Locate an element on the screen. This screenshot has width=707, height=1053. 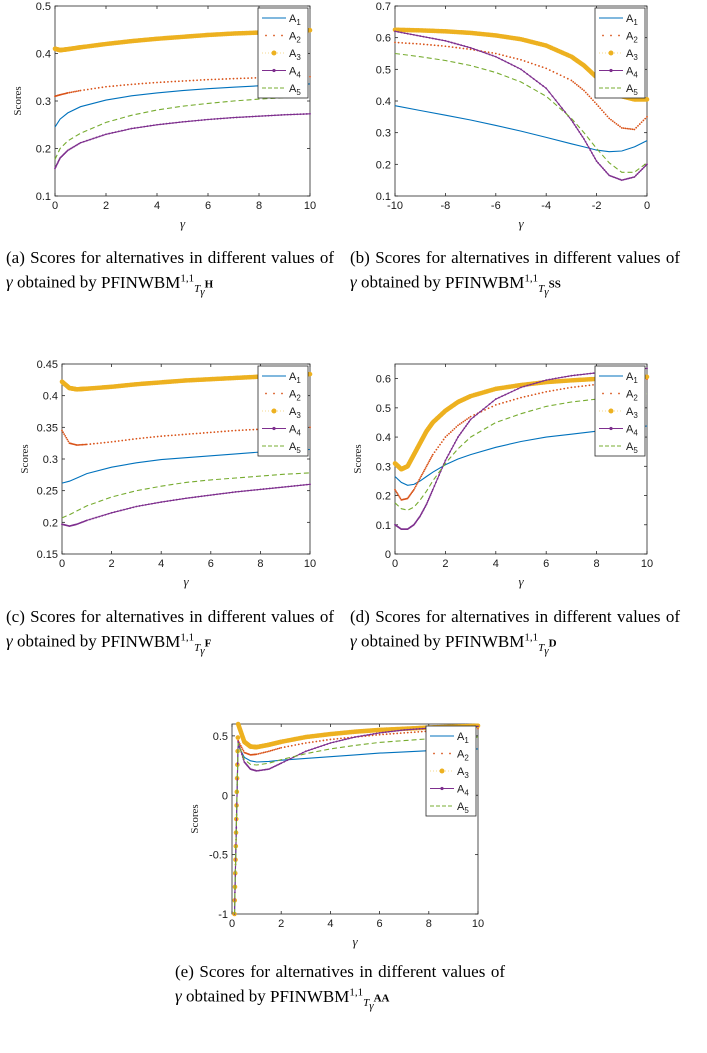
x-tick-label: -4 is located at coordinates (546, 206).